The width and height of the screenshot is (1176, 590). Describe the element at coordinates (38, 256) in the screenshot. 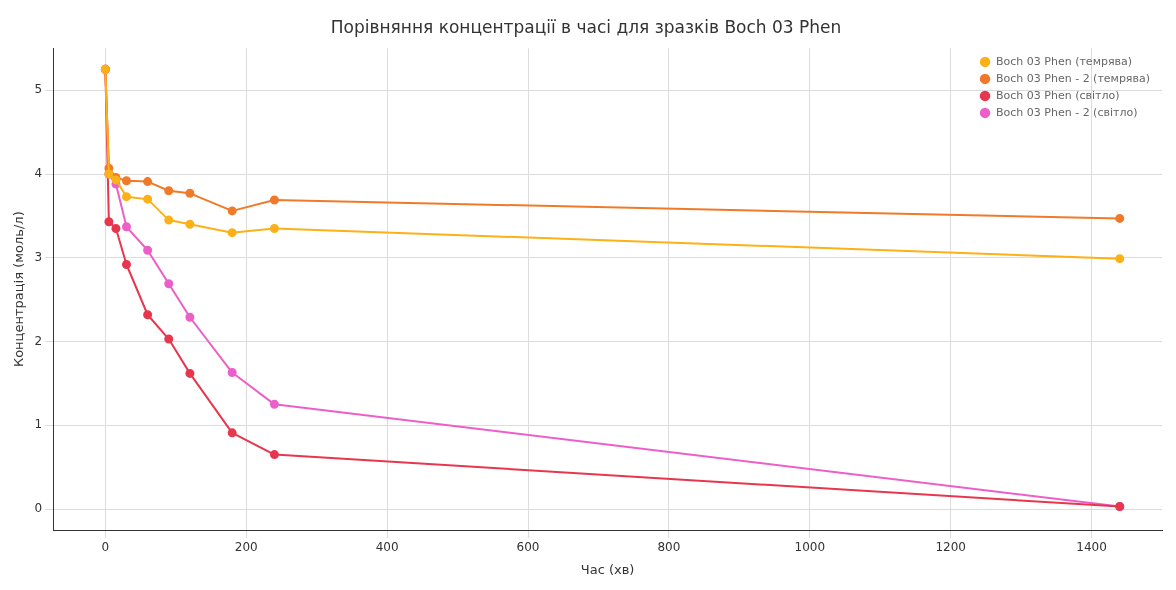

I see `y-tick-label: 3` at that location.